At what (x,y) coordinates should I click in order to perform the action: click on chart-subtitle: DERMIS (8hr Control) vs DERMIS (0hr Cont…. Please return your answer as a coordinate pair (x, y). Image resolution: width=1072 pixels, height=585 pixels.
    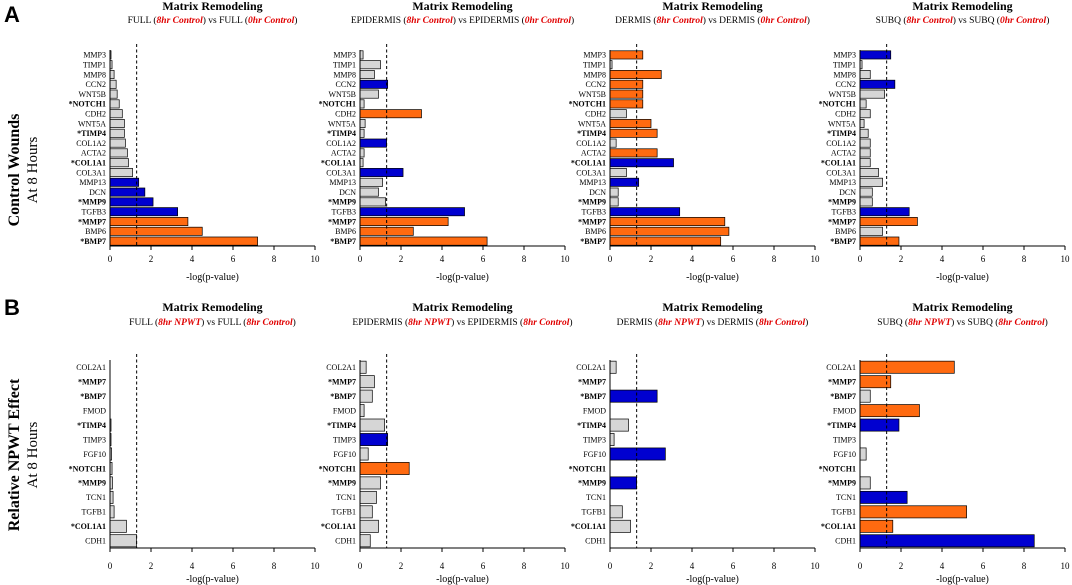
    Looking at the image, I should click on (712, 20).